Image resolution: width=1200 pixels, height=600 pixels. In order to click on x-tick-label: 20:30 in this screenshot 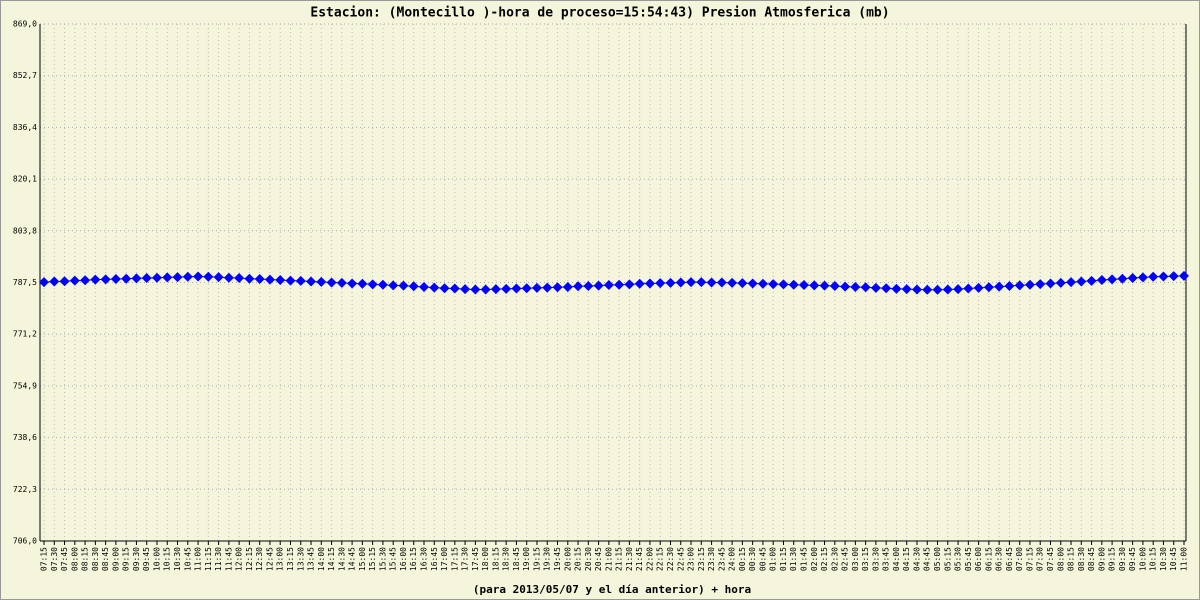, I will do `click(588, 559)`.